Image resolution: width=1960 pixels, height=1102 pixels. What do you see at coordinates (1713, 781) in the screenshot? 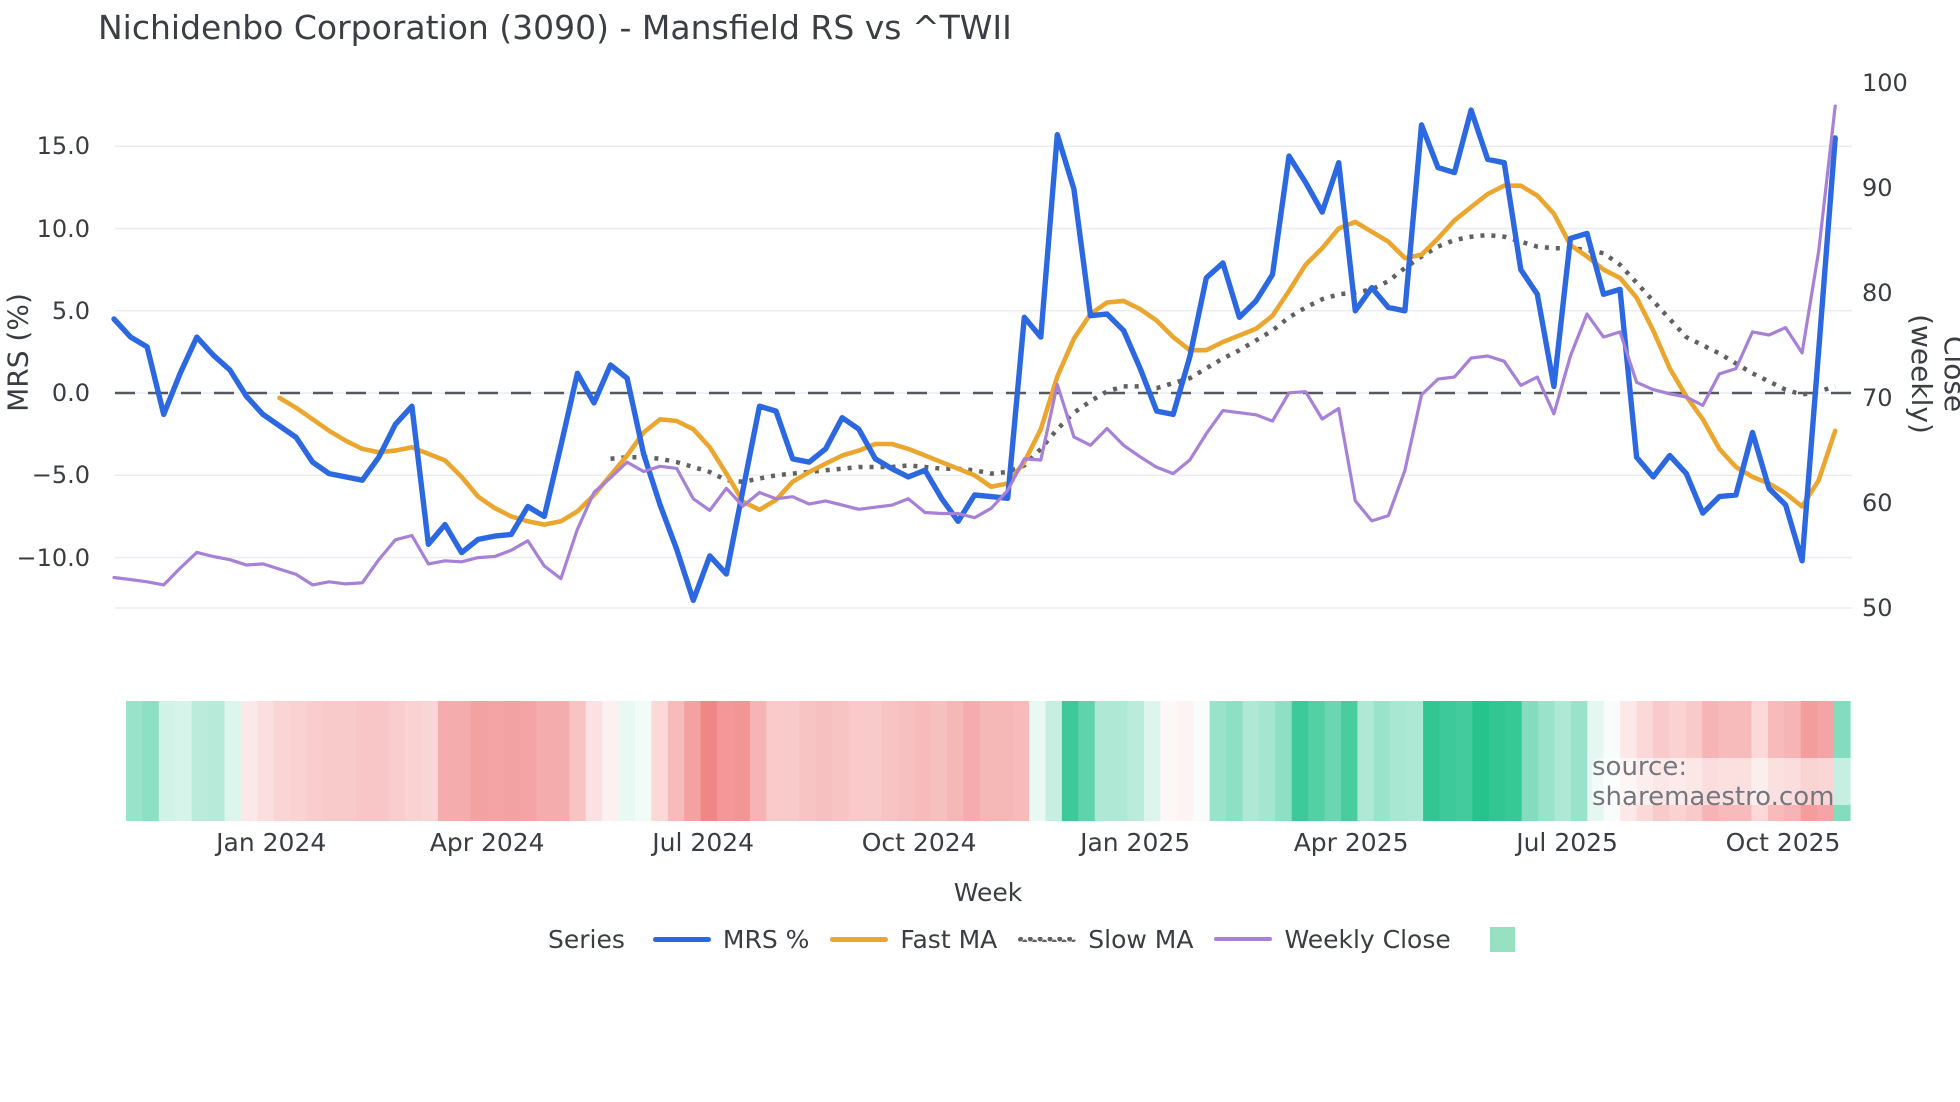
I see `source-watermark-text: source: sharemaestro.com` at bounding box center [1713, 781].